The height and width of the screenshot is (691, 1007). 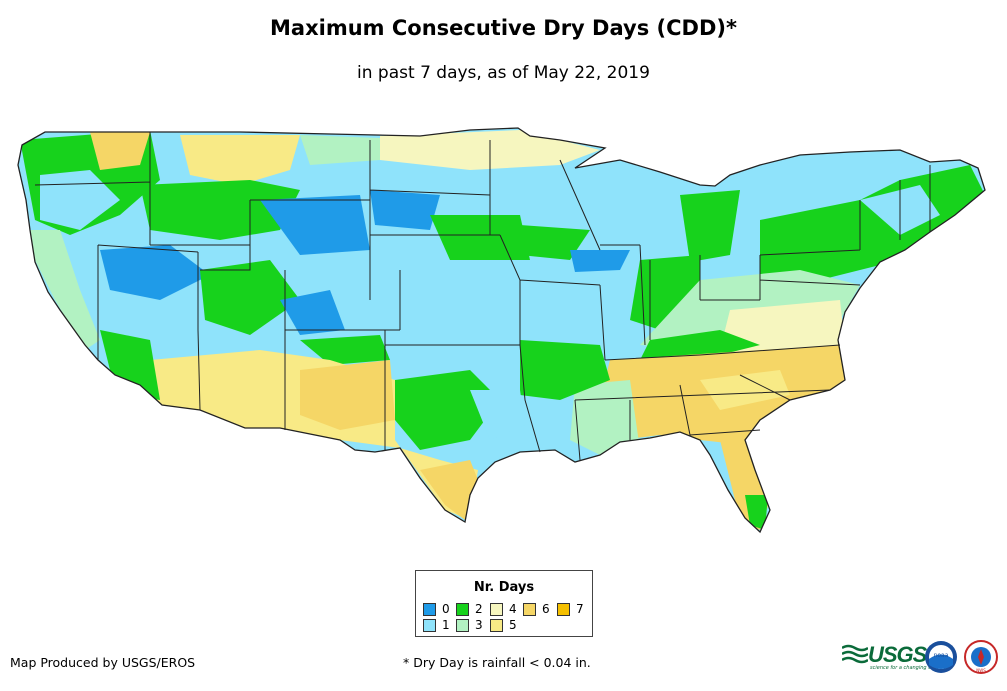 What do you see at coordinates (446, 625) in the screenshot?
I see `legend-label-1: 1` at bounding box center [446, 625].